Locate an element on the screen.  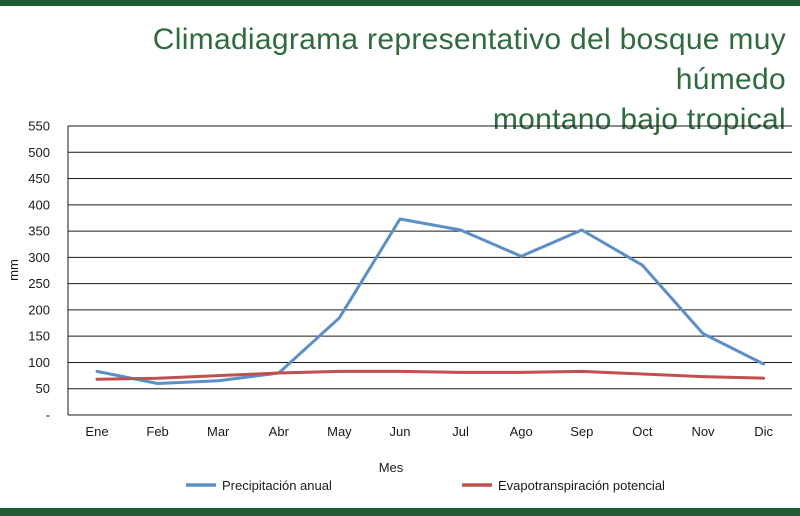
legend-label-precipitacion: Precipitación anual is located at coordinates (277, 485).